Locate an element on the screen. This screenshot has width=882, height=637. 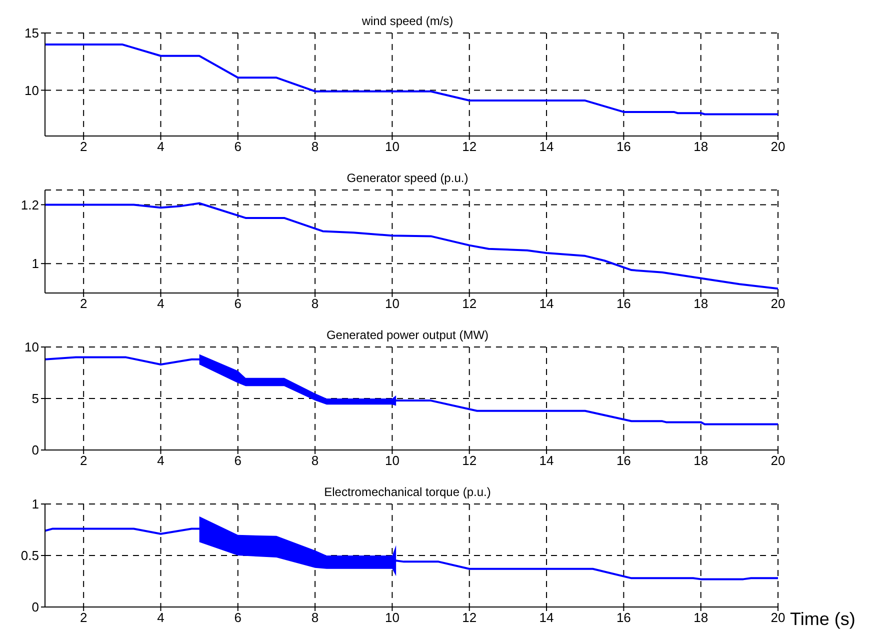
y-tick-label: 1.2 is located at coordinates (29, 204).